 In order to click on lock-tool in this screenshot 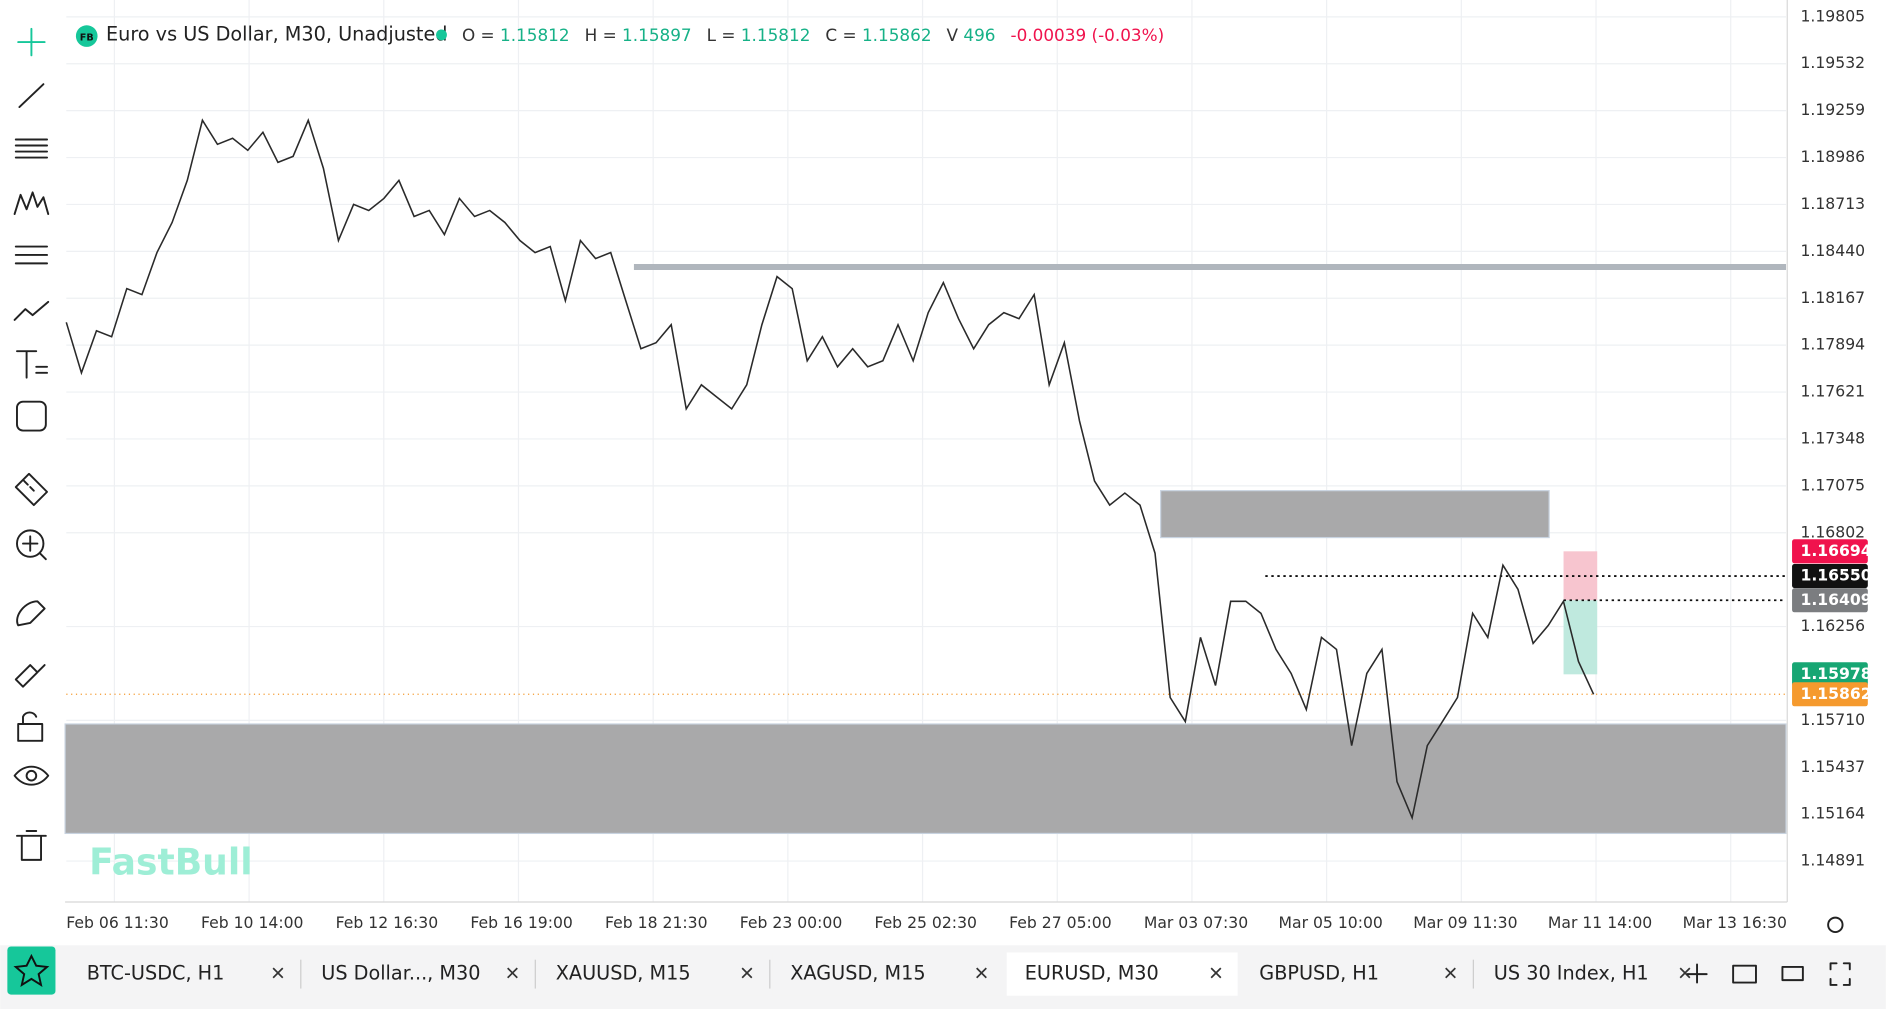, I will do `click(30, 726)`.